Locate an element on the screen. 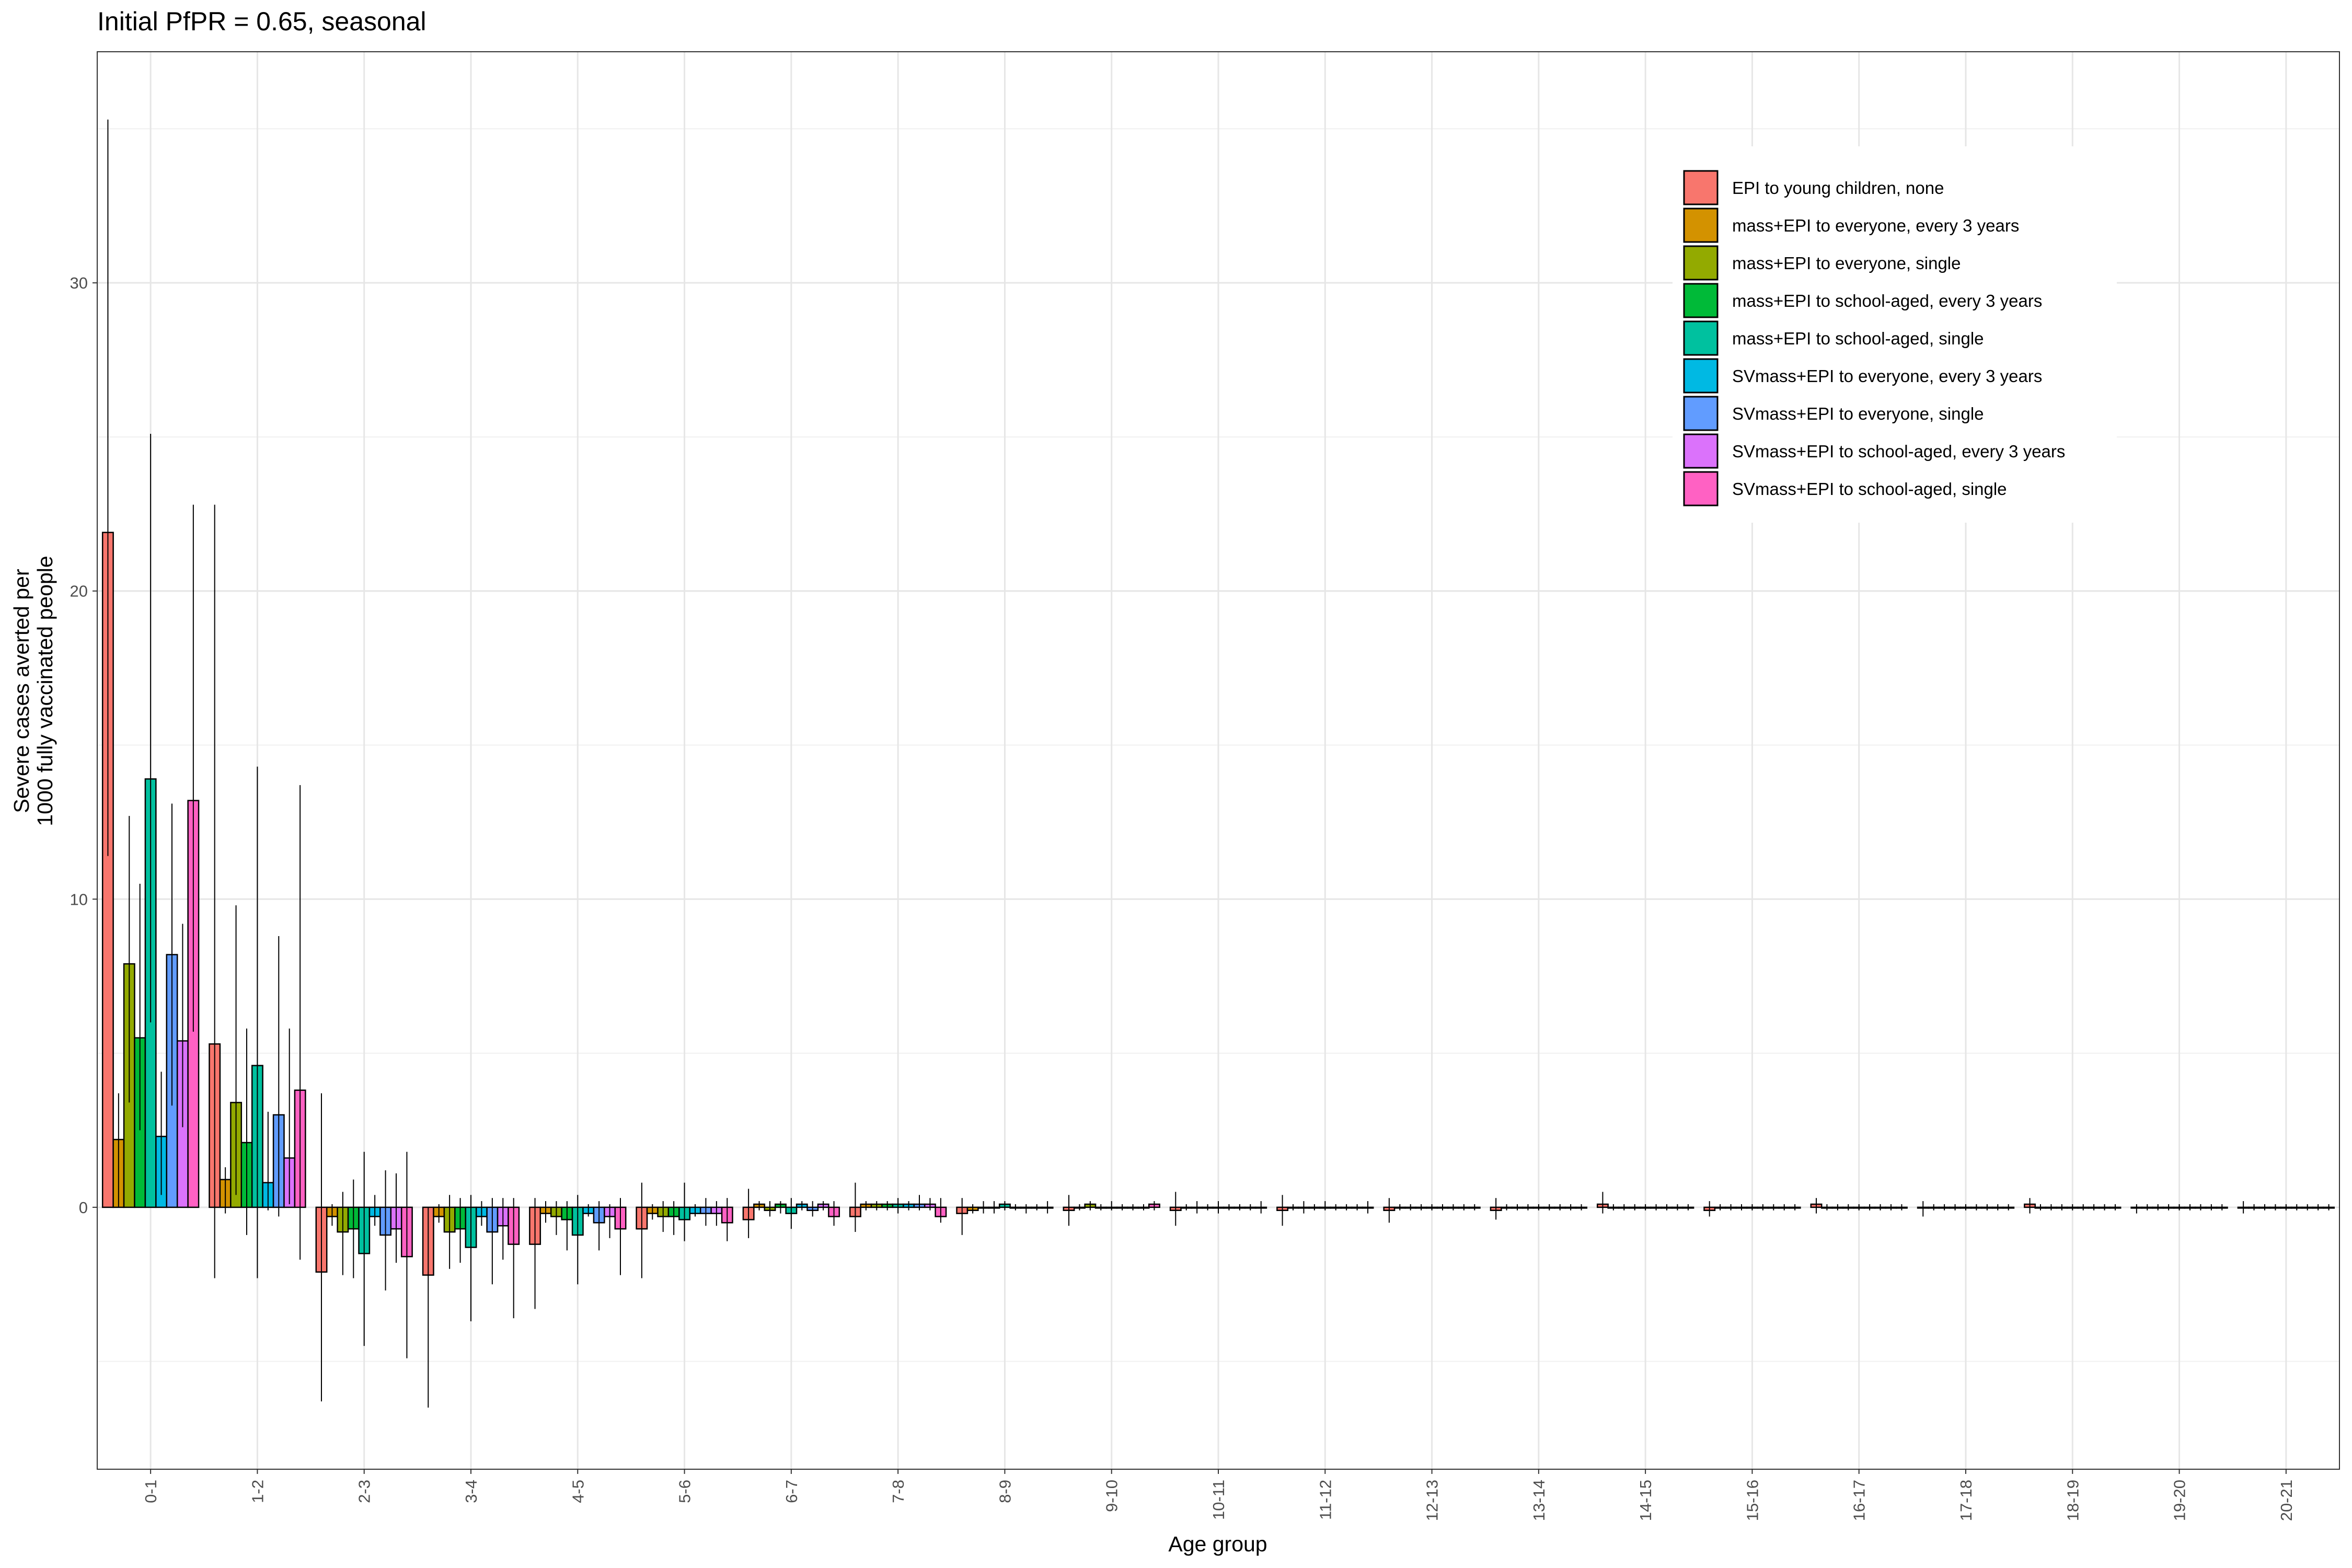  x-tick-label: 18-19 is located at coordinates (2072, 1500).